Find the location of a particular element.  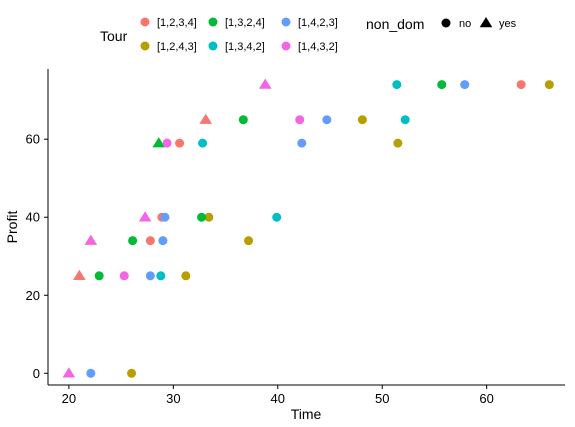

x-tick-label: 30 is located at coordinates (173, 398).